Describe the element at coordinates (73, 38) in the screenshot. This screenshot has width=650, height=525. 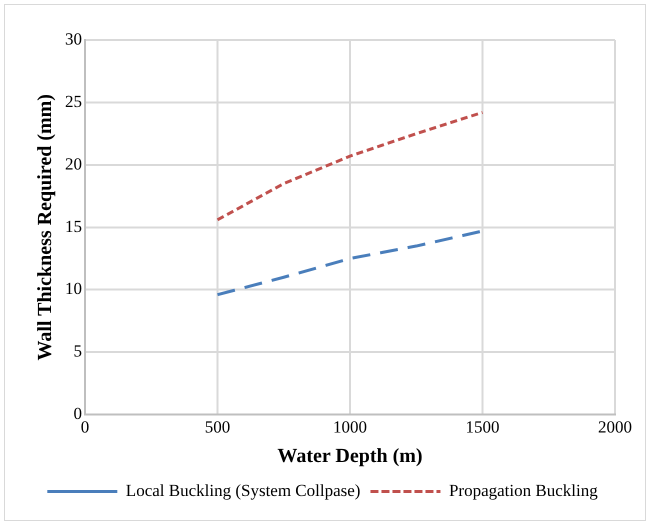
I see `y-tick-label: 30` at that location.